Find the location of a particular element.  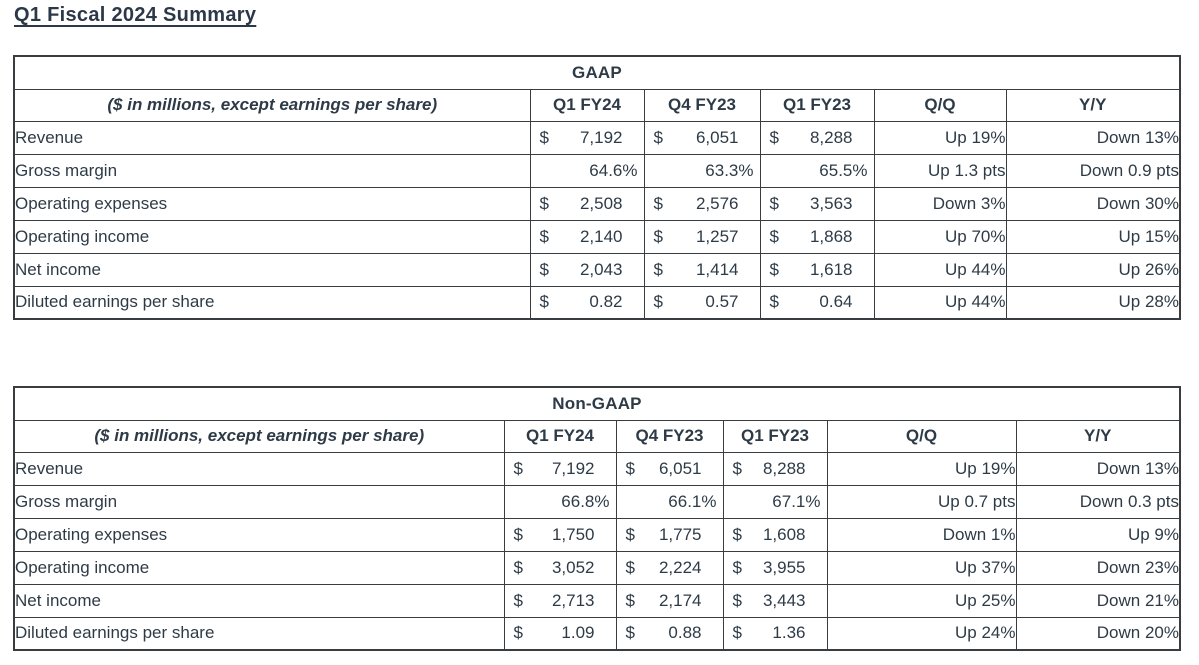

cell-yy: Up 26% is located at coordinates (1093, 269).